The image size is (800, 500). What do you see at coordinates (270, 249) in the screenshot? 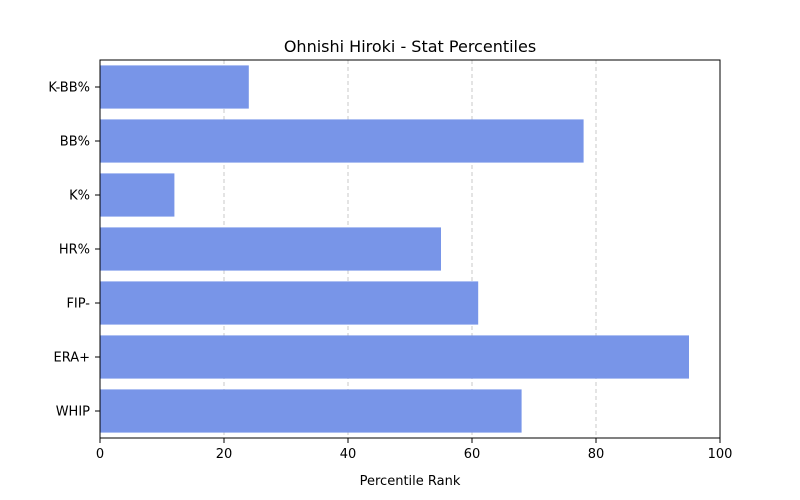
I see `bar-hr` at bounding box center [270, 249].